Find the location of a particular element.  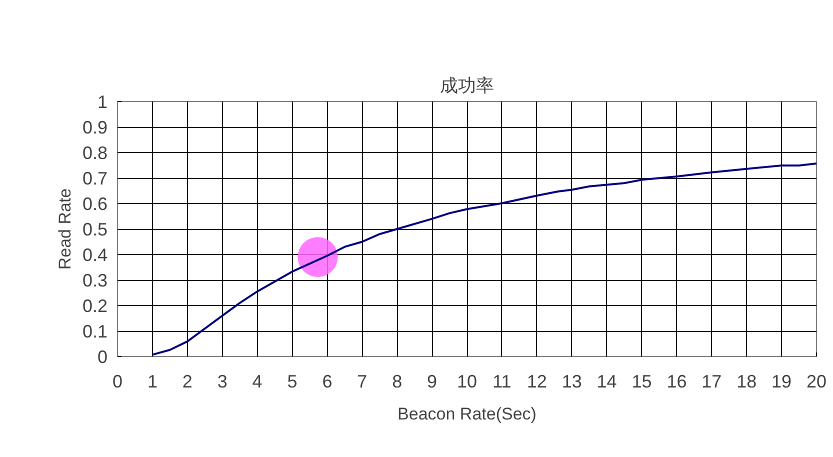

x-tick-label: 12 is located at coordinates (536, 382).